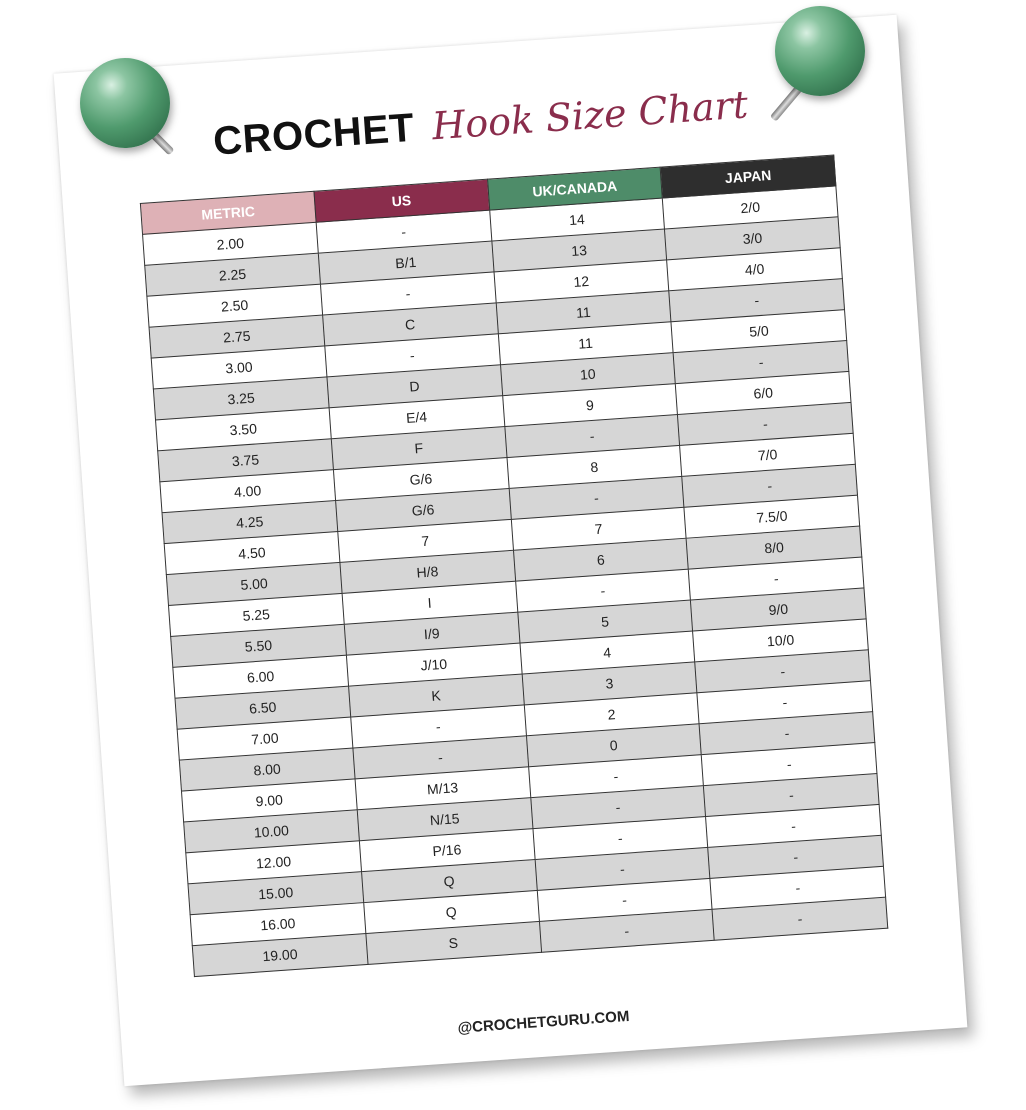  I want to click on footer-credit: @CROCHETGURU.COM, so click(543, 1022).